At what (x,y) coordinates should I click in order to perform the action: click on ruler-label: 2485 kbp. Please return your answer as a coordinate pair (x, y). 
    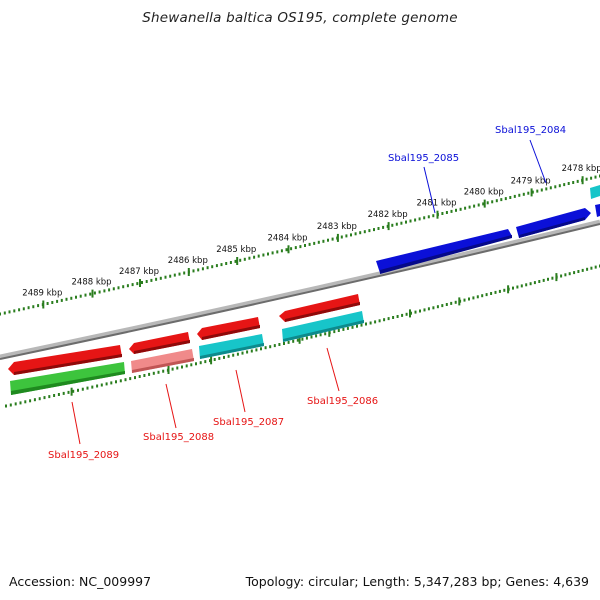
    Looking at the image, I should click on (236, 250).